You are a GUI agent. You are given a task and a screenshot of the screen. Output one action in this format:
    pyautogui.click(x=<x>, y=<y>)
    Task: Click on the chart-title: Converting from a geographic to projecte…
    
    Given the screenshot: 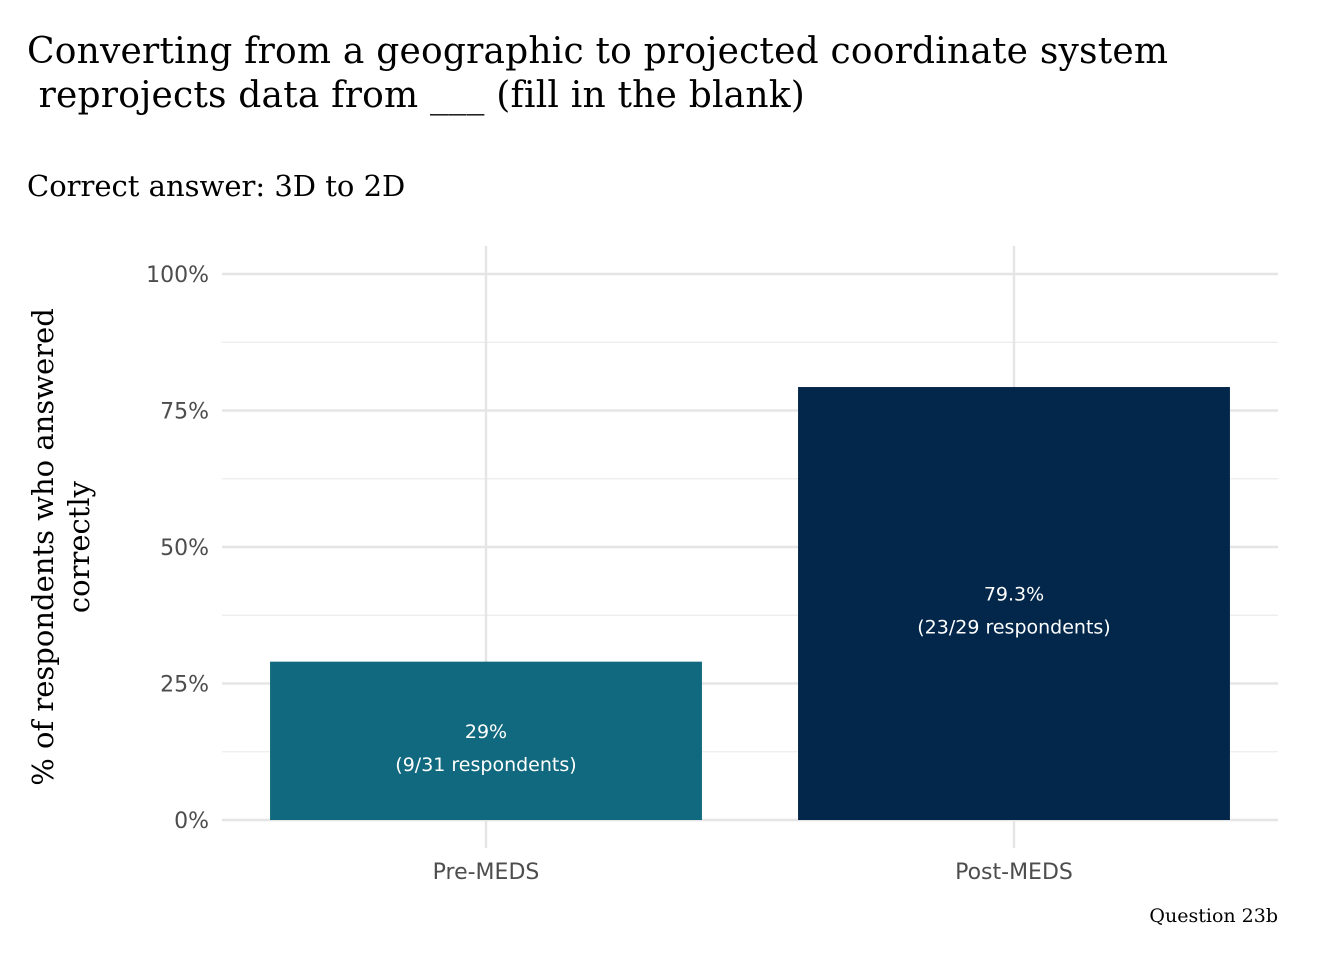 What is the action you would take?
    pyautogui.click(x=598, y=73)
    